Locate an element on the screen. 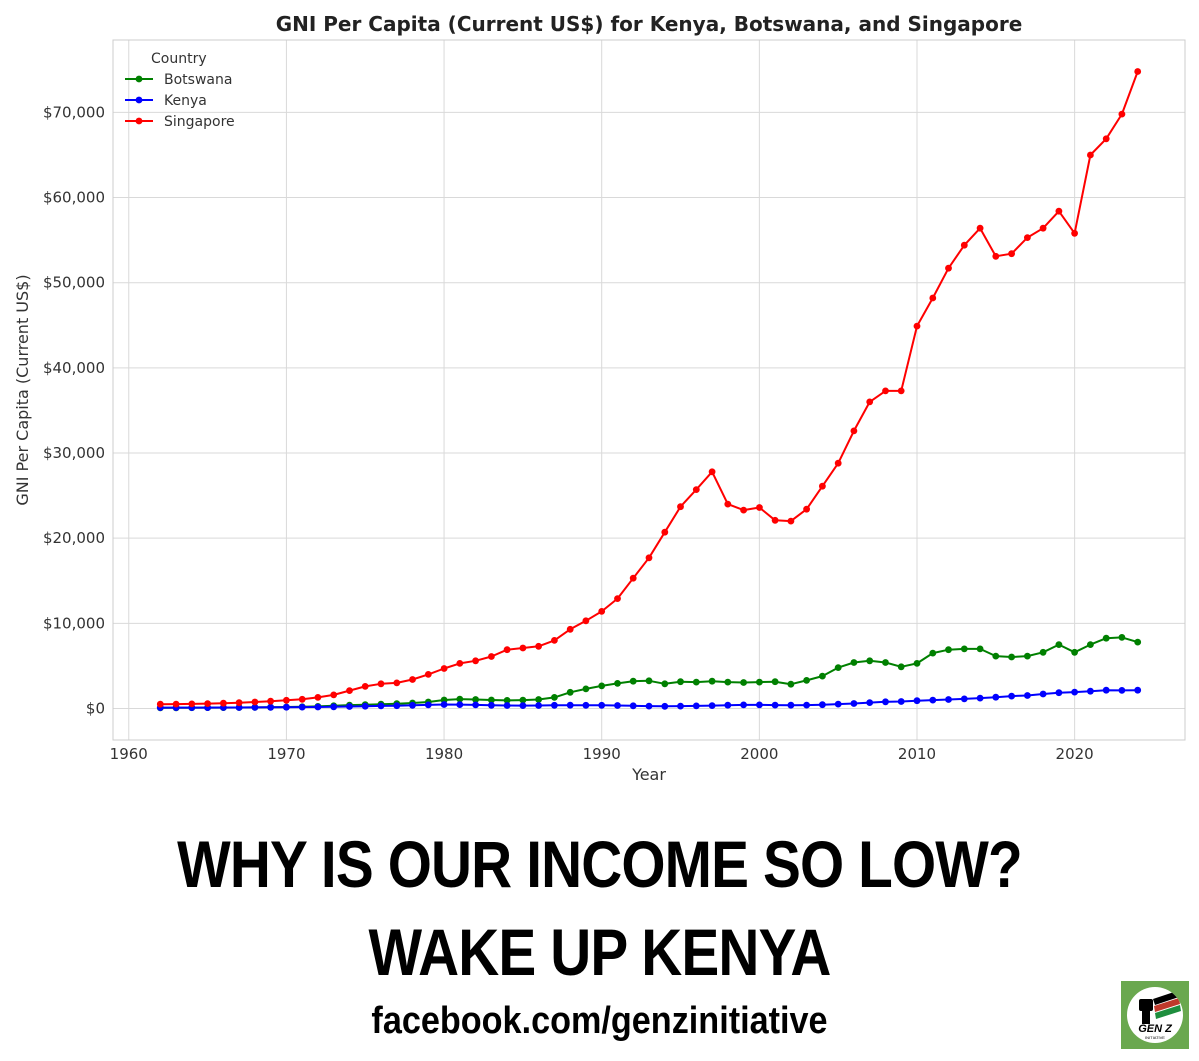 This screenshot has width=1199, height=1061. headline-question: WHY IS OUR INCOME SO LOW? is located at coordinates (599, 864).